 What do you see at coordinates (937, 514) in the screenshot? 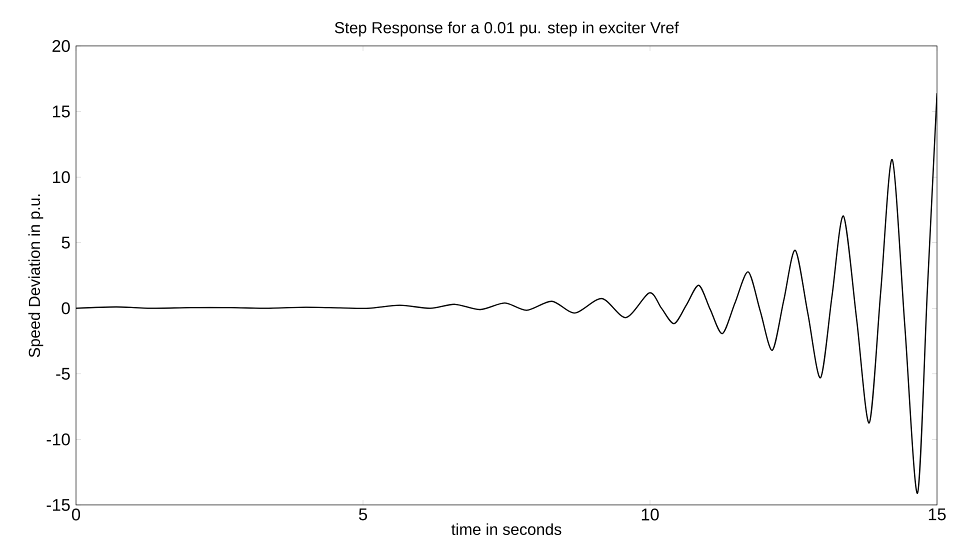
I see `x-tick-label: 15` at bounding box center [937, 514].